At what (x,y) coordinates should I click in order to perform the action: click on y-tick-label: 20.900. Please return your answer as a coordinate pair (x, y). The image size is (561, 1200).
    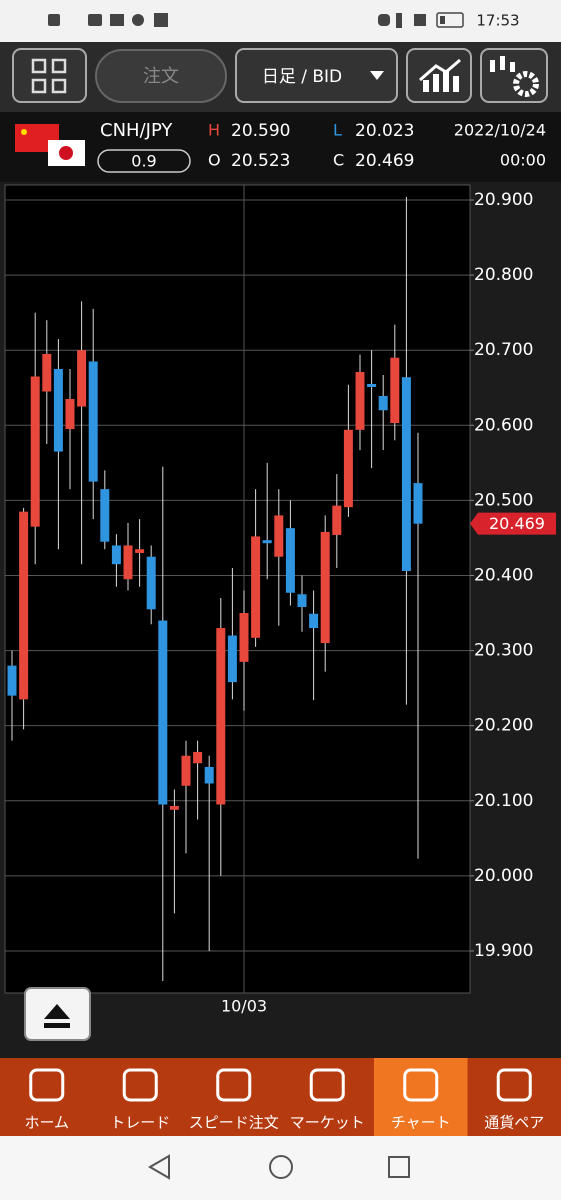
    Looking at the image, I should click on (503, 200).